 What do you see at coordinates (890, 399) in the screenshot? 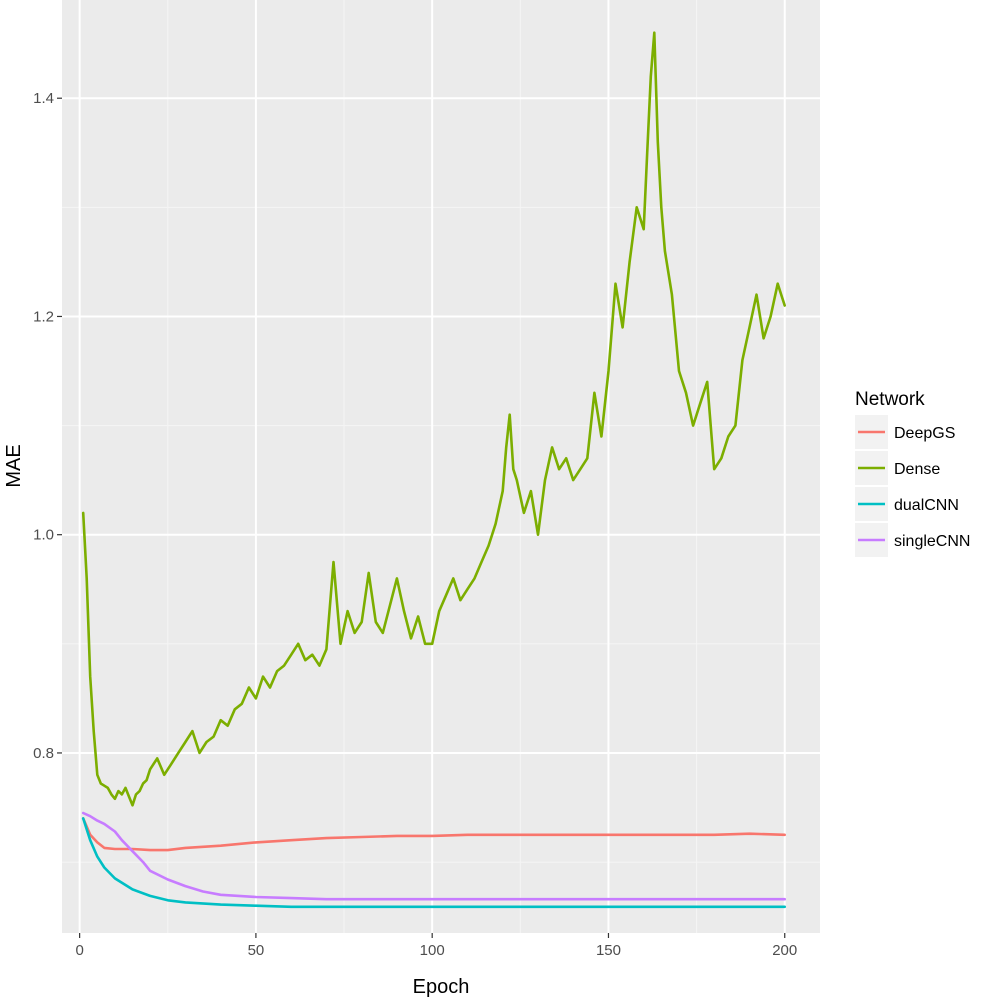
I see `legend-title: Network` at bounding box center [890, 399].